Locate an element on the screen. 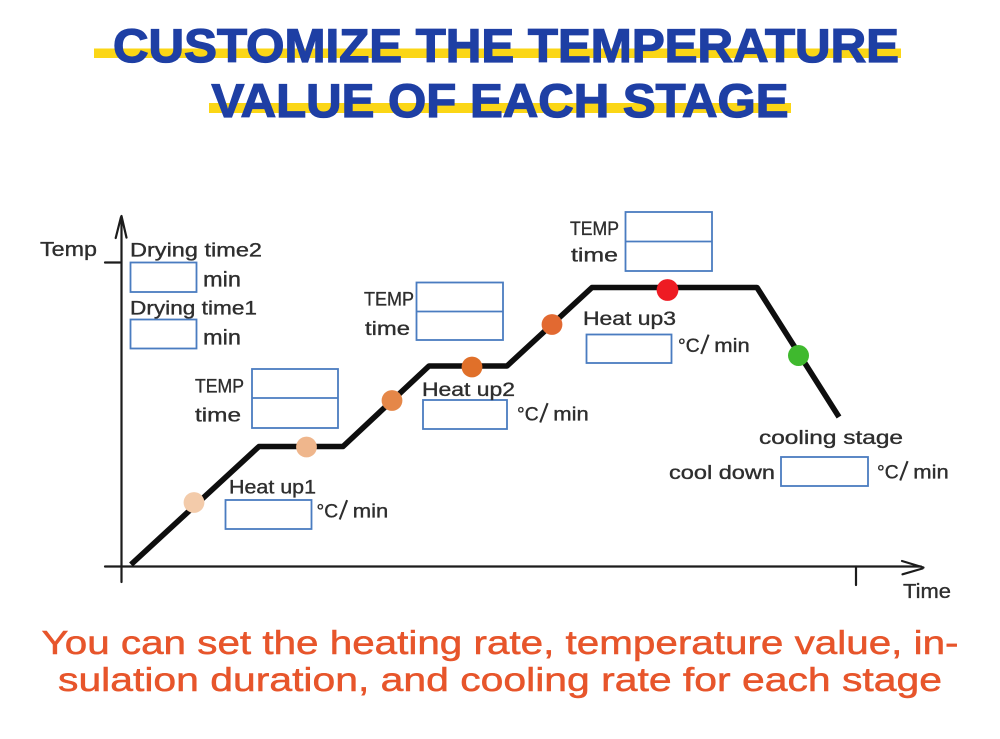  svg-text: Drying time2 is located at coordinates (196, 251).